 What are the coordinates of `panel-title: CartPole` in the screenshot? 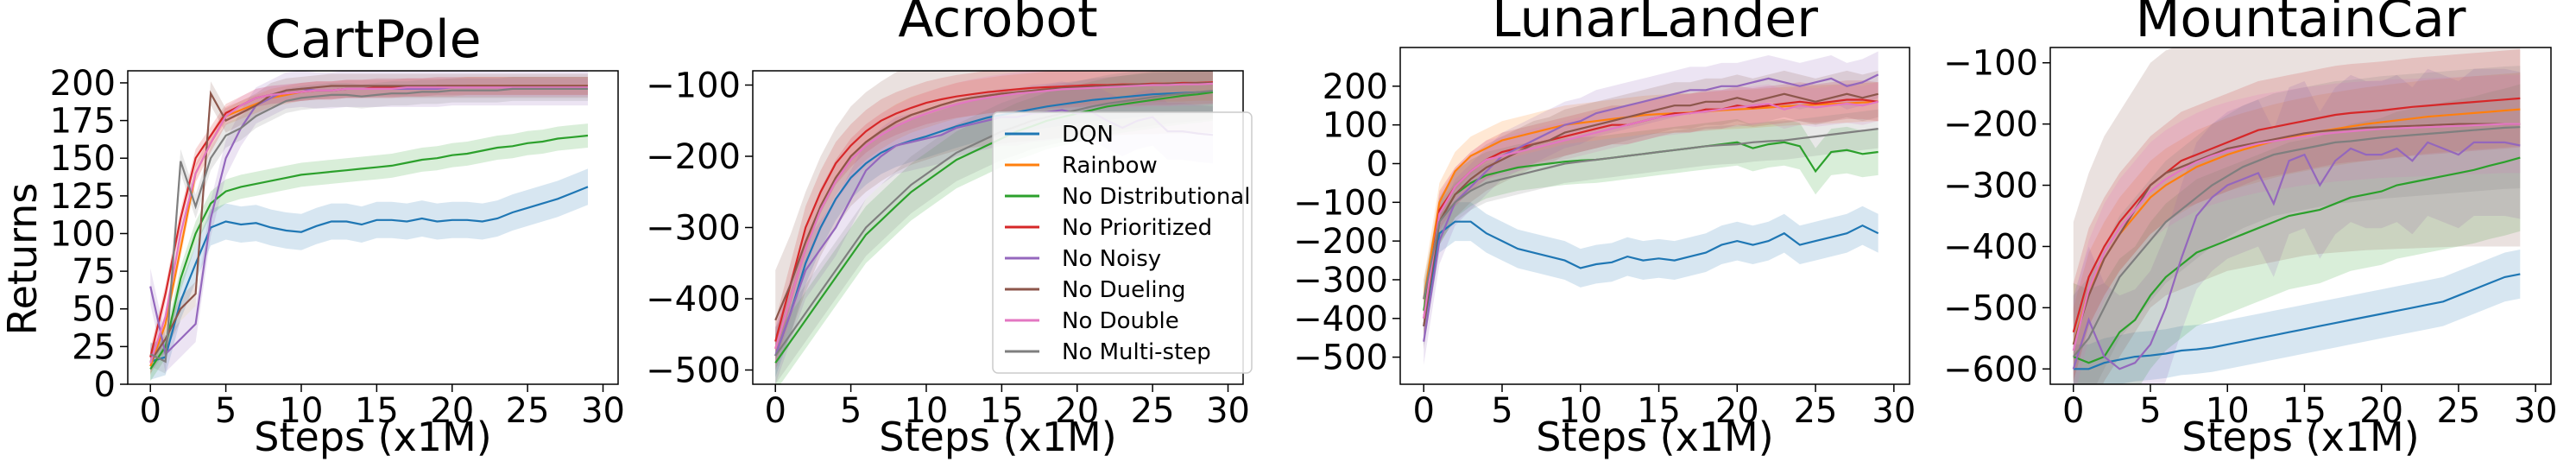 It's located at (372, 39).